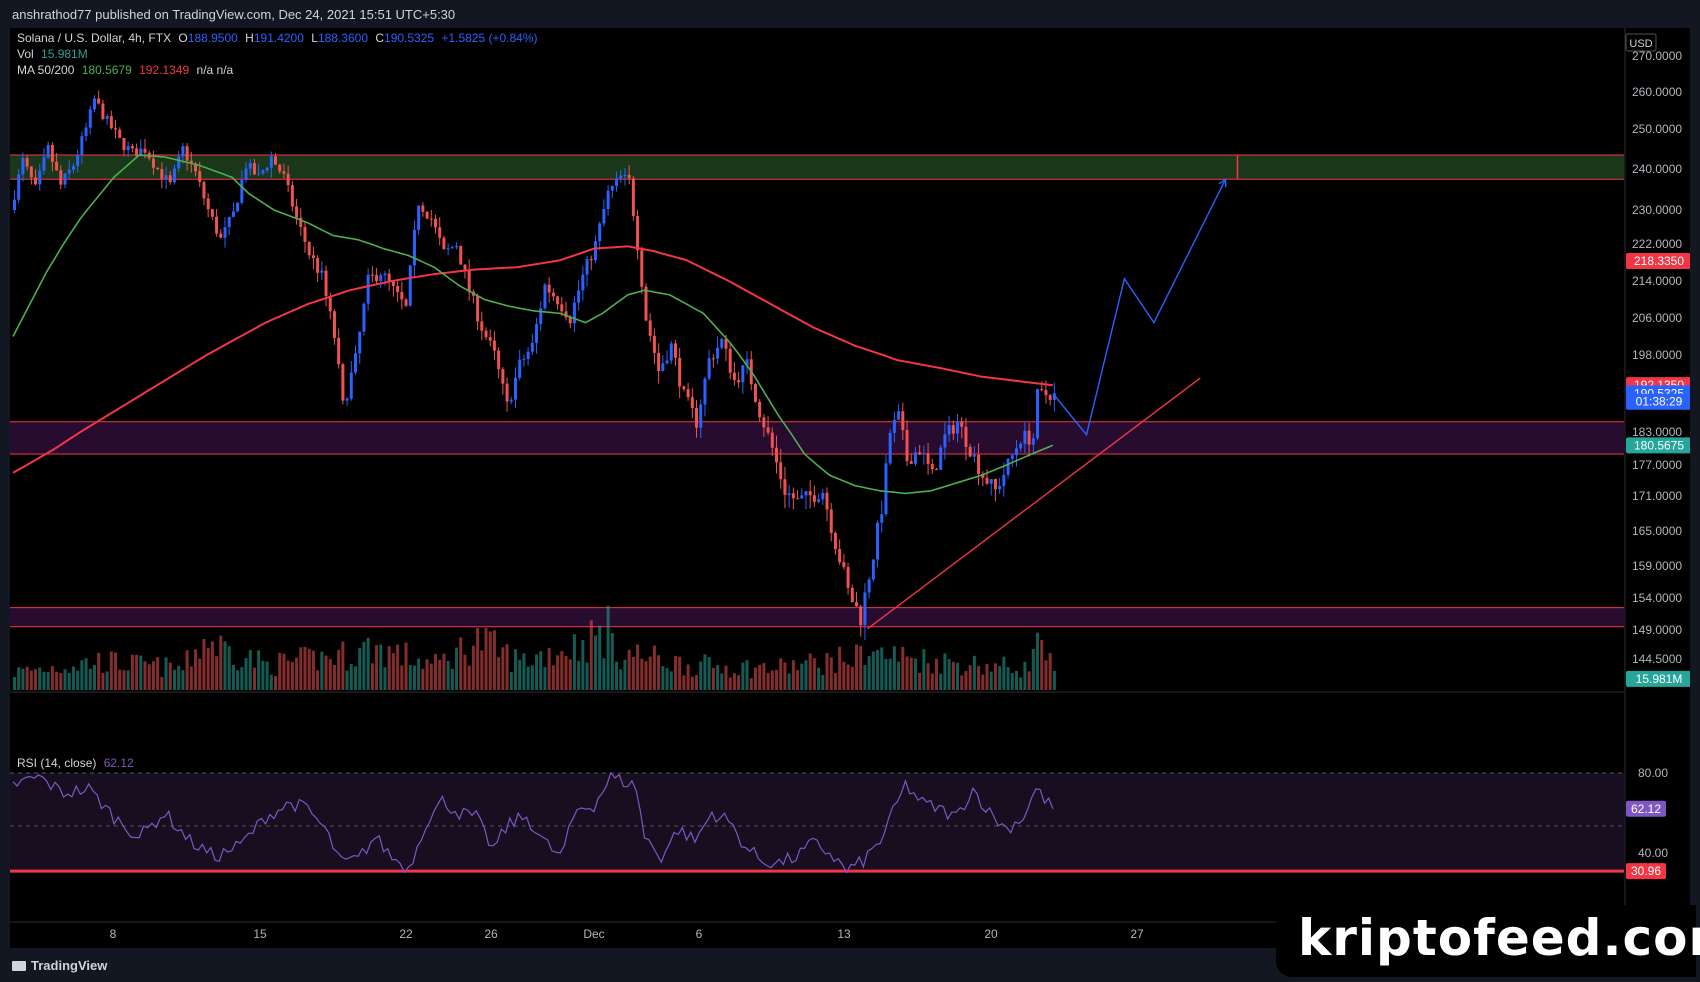 The height and width of the screenshot is (982, 1700). Describe the element at coordinates (817, 617) in the screenshot. I see `zone-demand` at that location.